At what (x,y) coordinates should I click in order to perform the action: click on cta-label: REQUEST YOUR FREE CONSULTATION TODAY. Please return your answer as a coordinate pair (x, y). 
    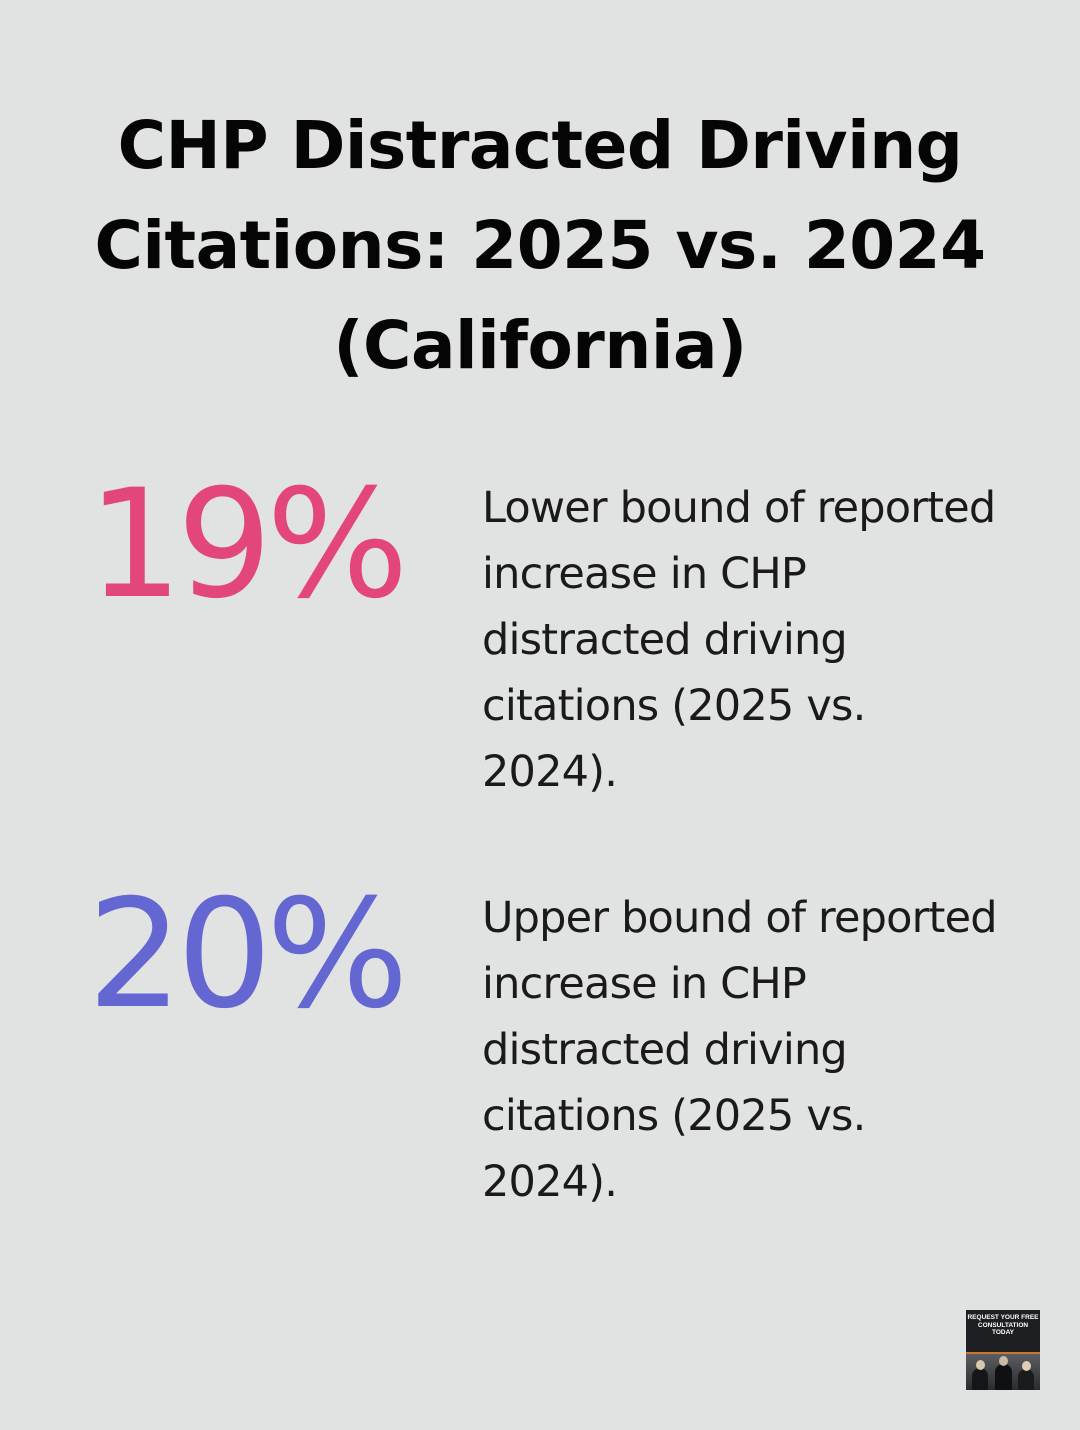
    Looking at the image, I should click on (1003, 1325).